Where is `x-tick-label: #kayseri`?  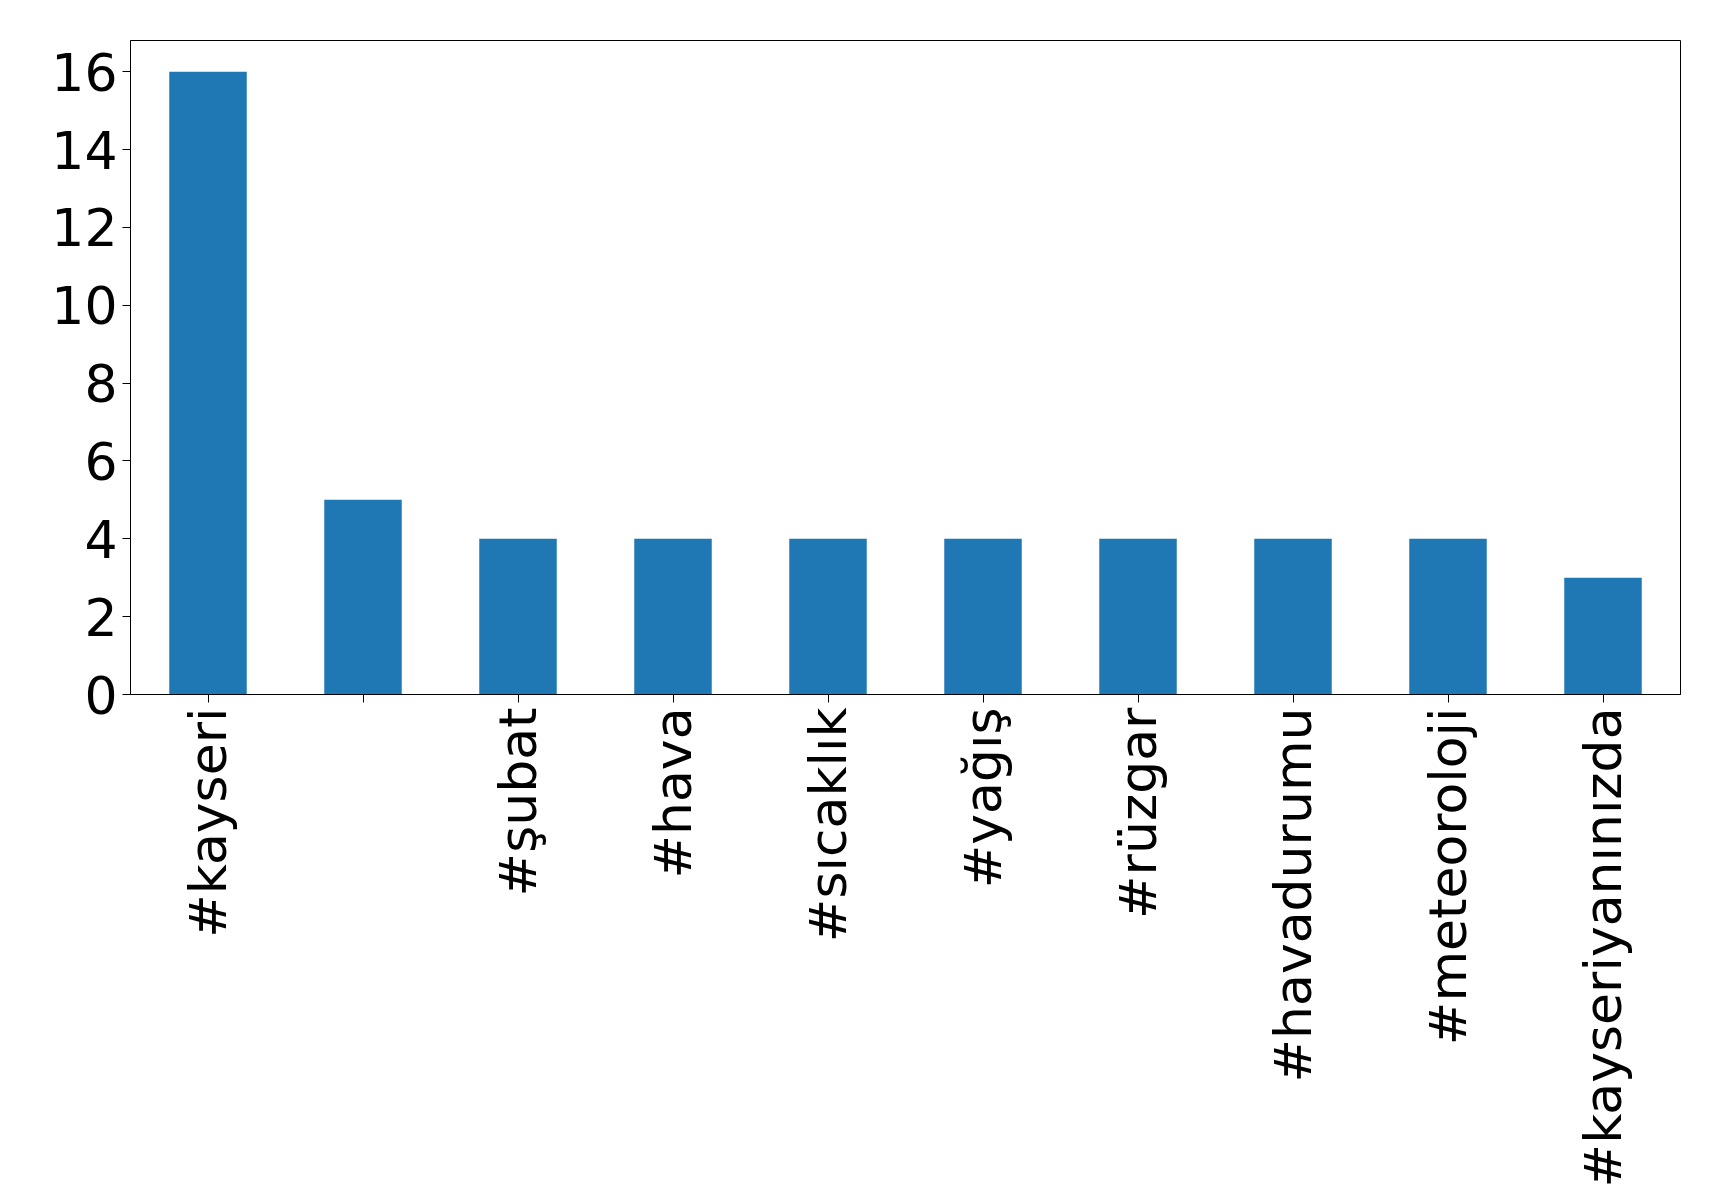
x-tick-label: #kayseri is located at coordinates (208, 822).